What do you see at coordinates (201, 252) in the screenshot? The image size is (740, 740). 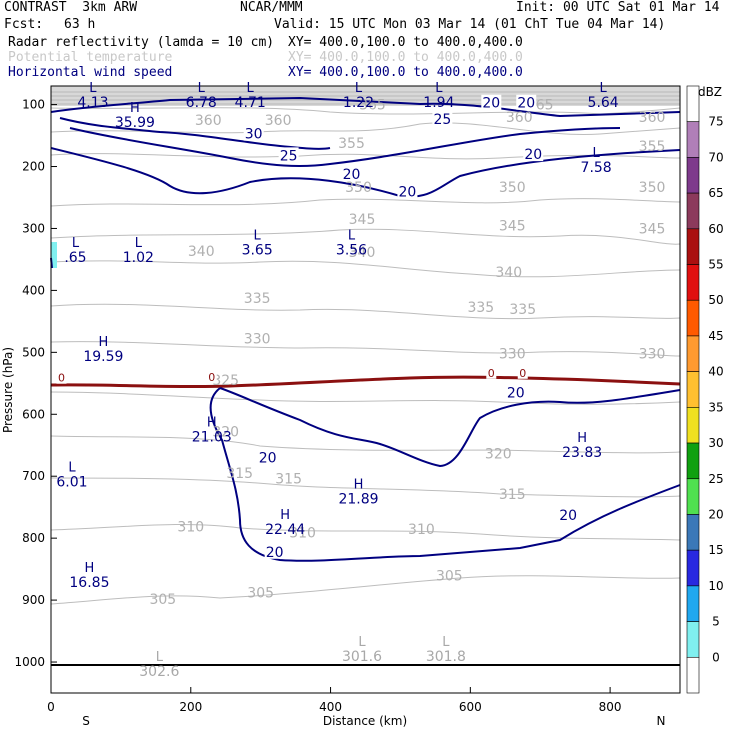 I see `theta-label-14: 340` at bounding box center [201, 252].